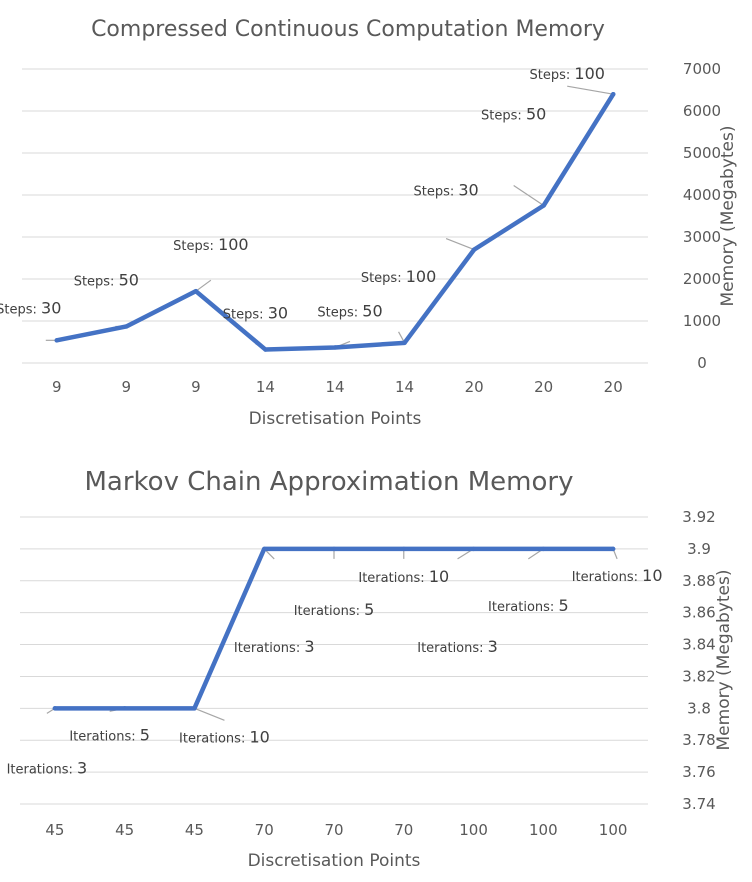 The image size is (752, 882). What do you see at coordinates (698, 804) in the screenshot?
I see `y-tick-label: 3.74` at bounding box center [698, 804].